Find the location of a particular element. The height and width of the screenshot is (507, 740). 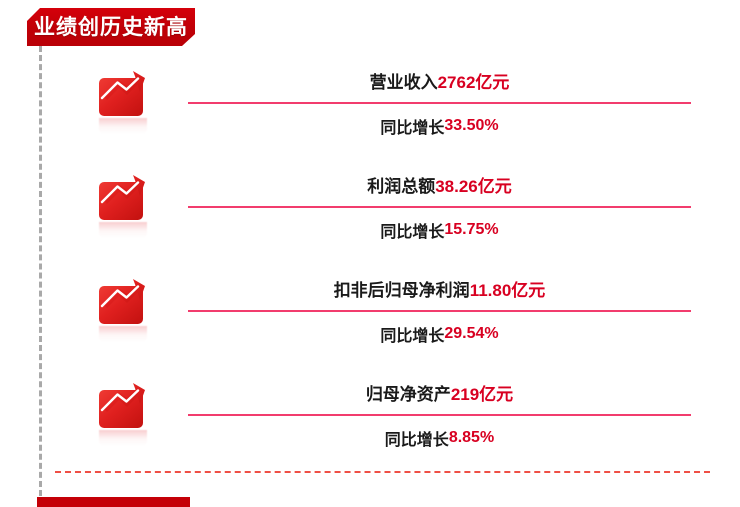

metric-value: 2762亿元 is located at coordinates (473, 82).